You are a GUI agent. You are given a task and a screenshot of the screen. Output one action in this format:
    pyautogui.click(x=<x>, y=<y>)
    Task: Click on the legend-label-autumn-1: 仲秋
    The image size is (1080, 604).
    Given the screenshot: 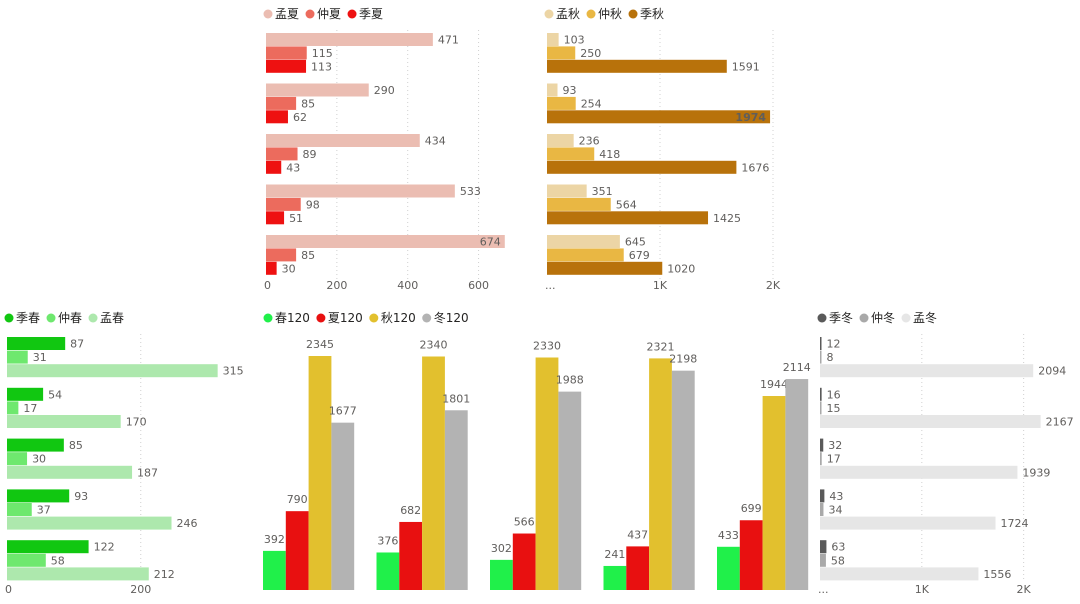 What is the action you would take?
    pyautogui.click(x=610, y=14)
    